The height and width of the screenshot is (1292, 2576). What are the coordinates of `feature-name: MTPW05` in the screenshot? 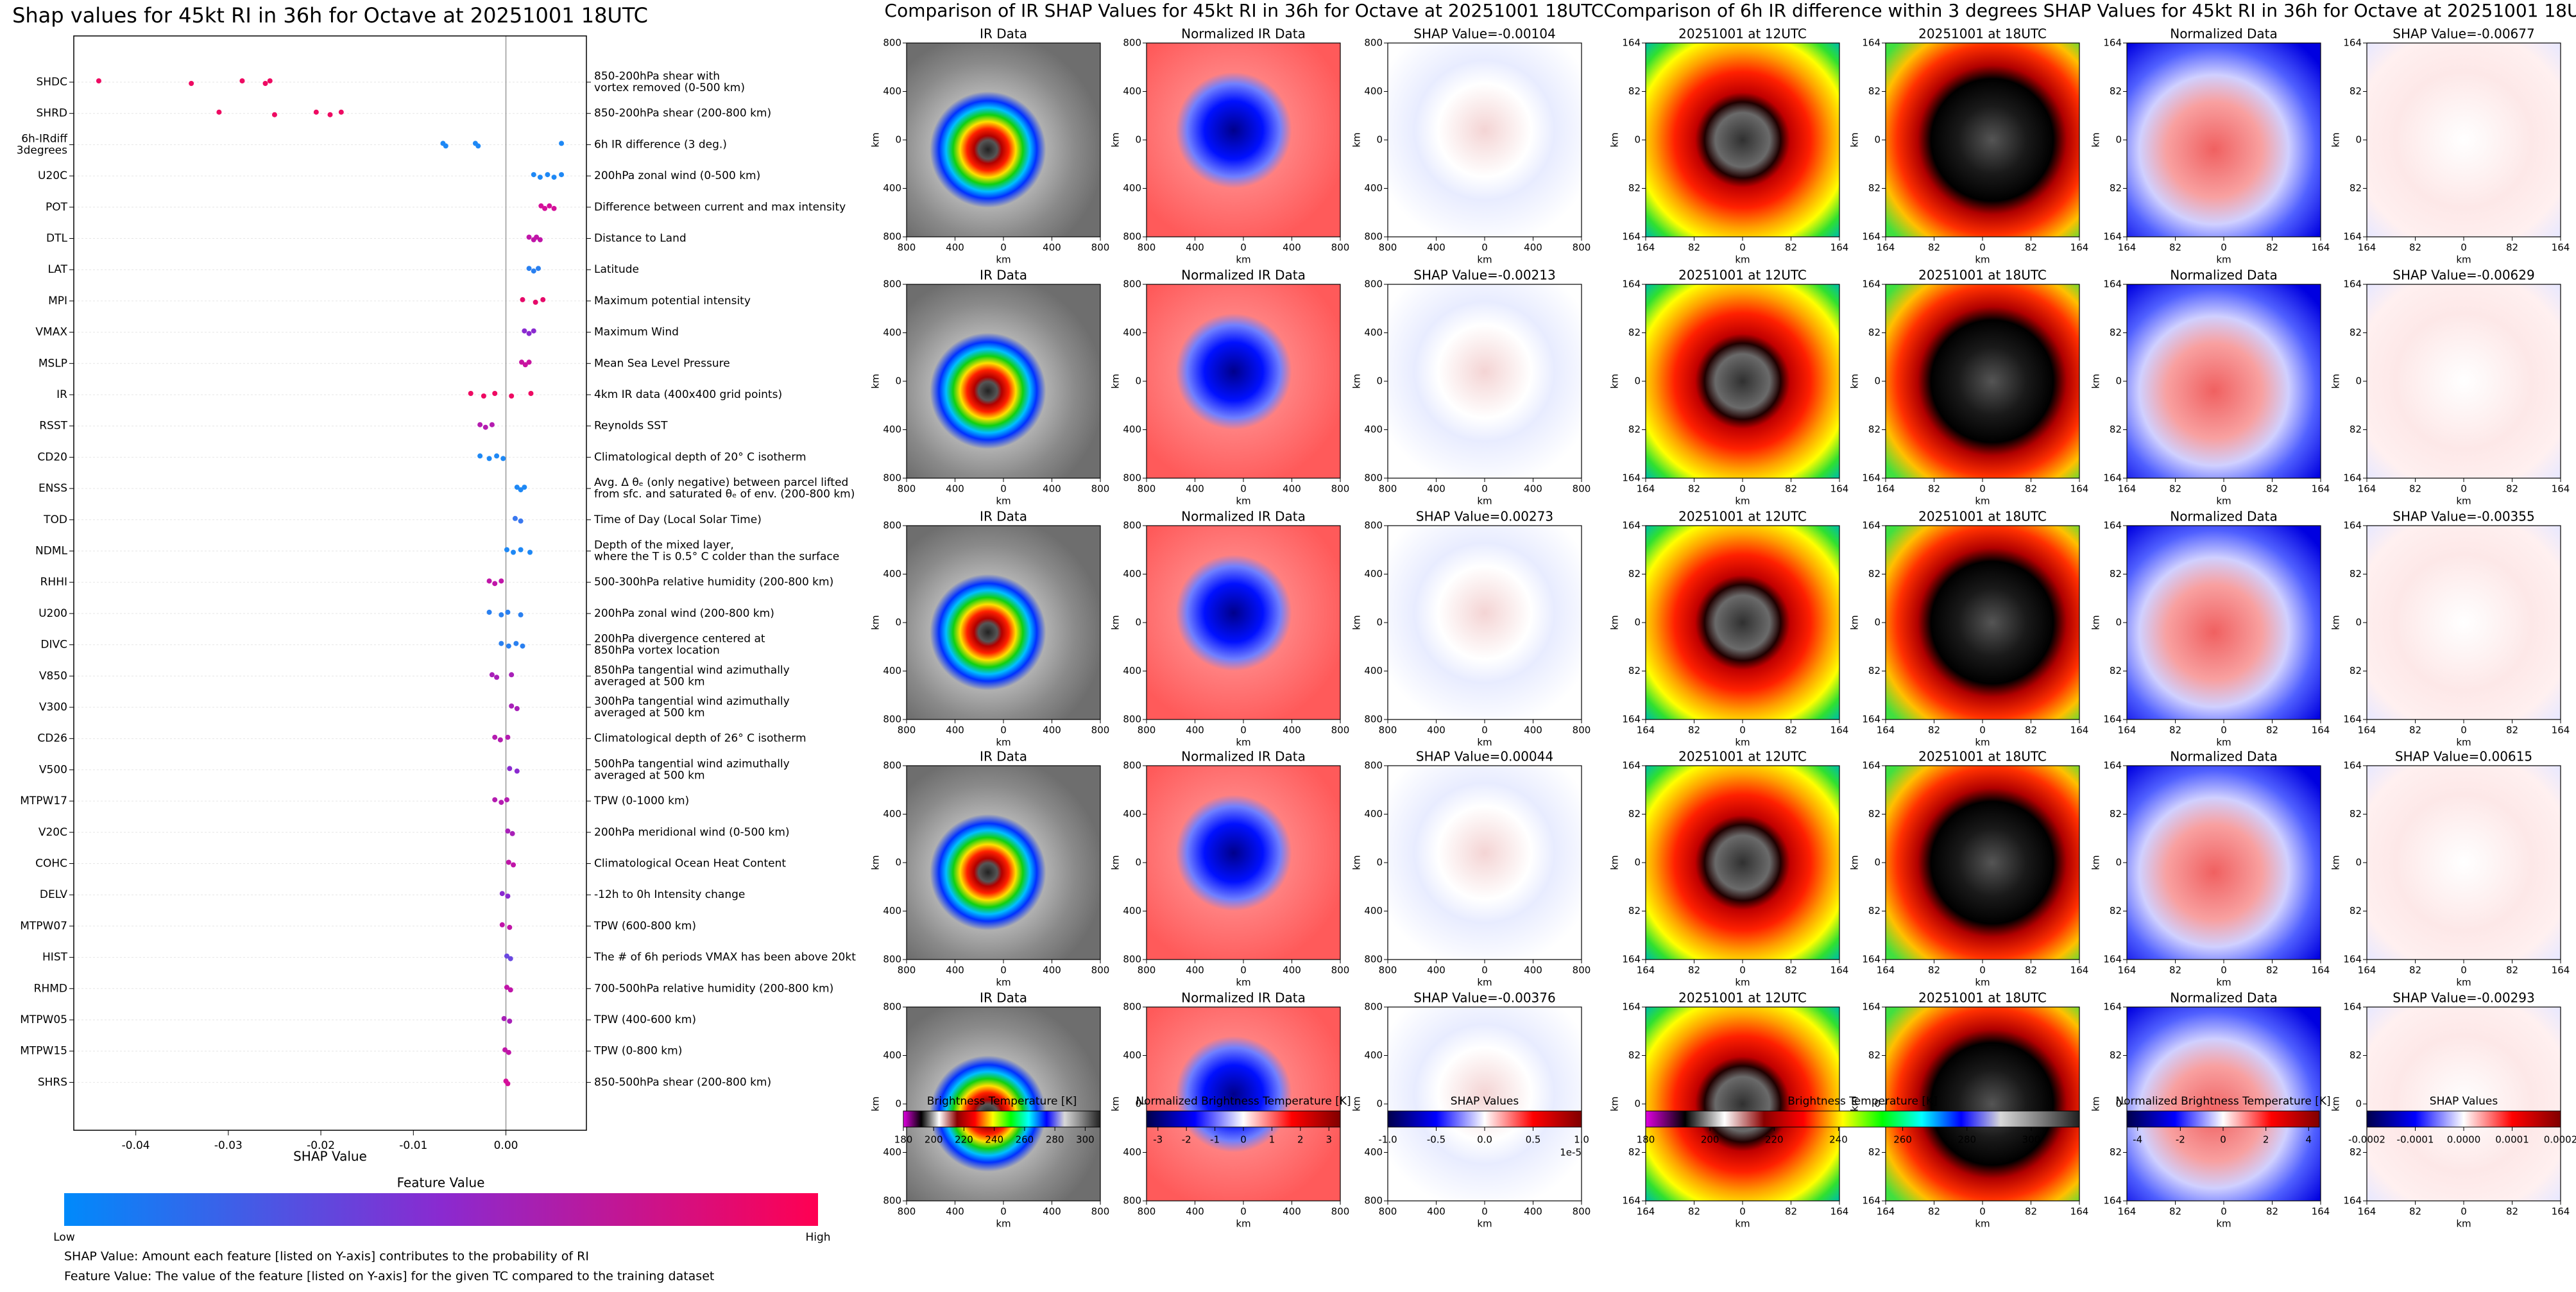 It's located at (43, 1019).